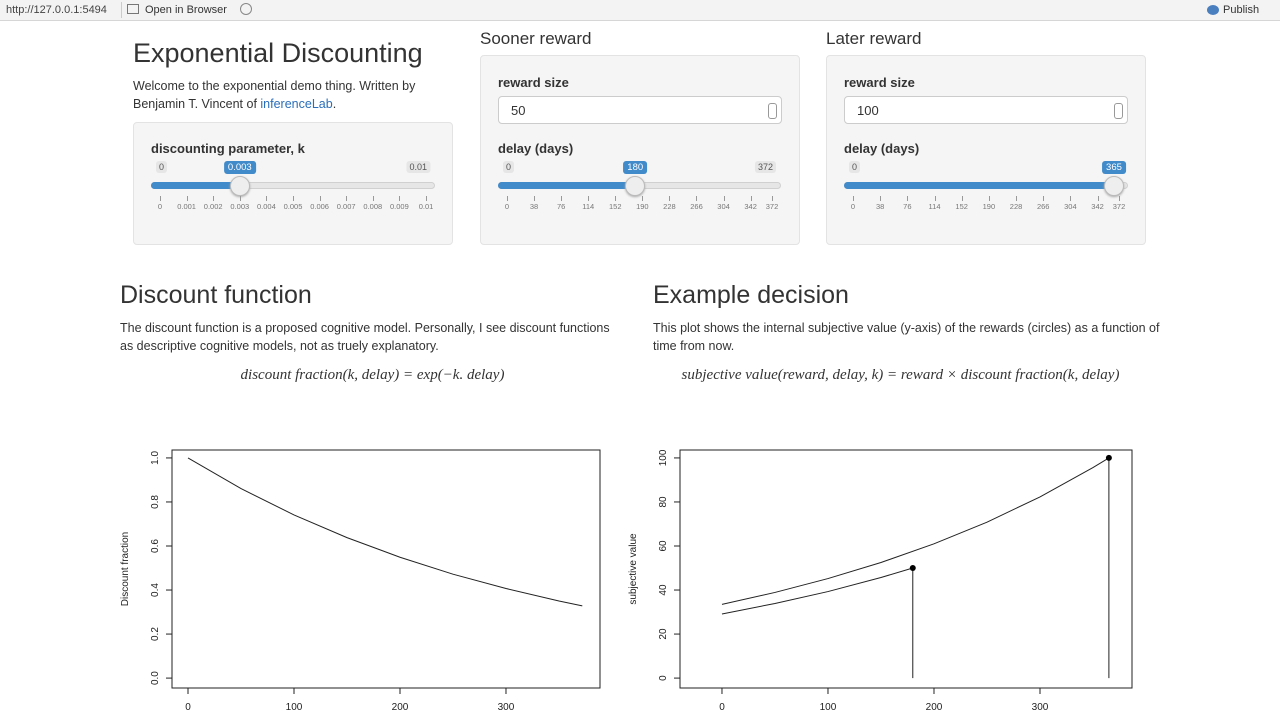 This screenshot has height=720, width=1280. What do you see at coordinates (240, 206) in the screenshot?
I see `slider-tick-label: 0.003` at bounding box center [240, 206].